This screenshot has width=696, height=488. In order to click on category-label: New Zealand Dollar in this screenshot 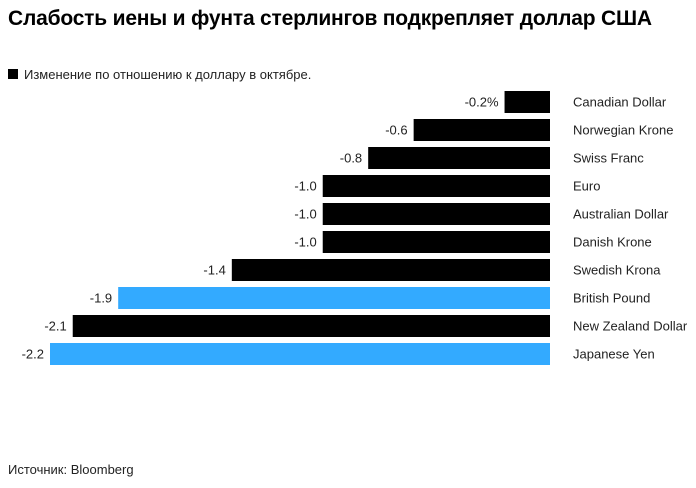, I will do `click(630, 326)`.